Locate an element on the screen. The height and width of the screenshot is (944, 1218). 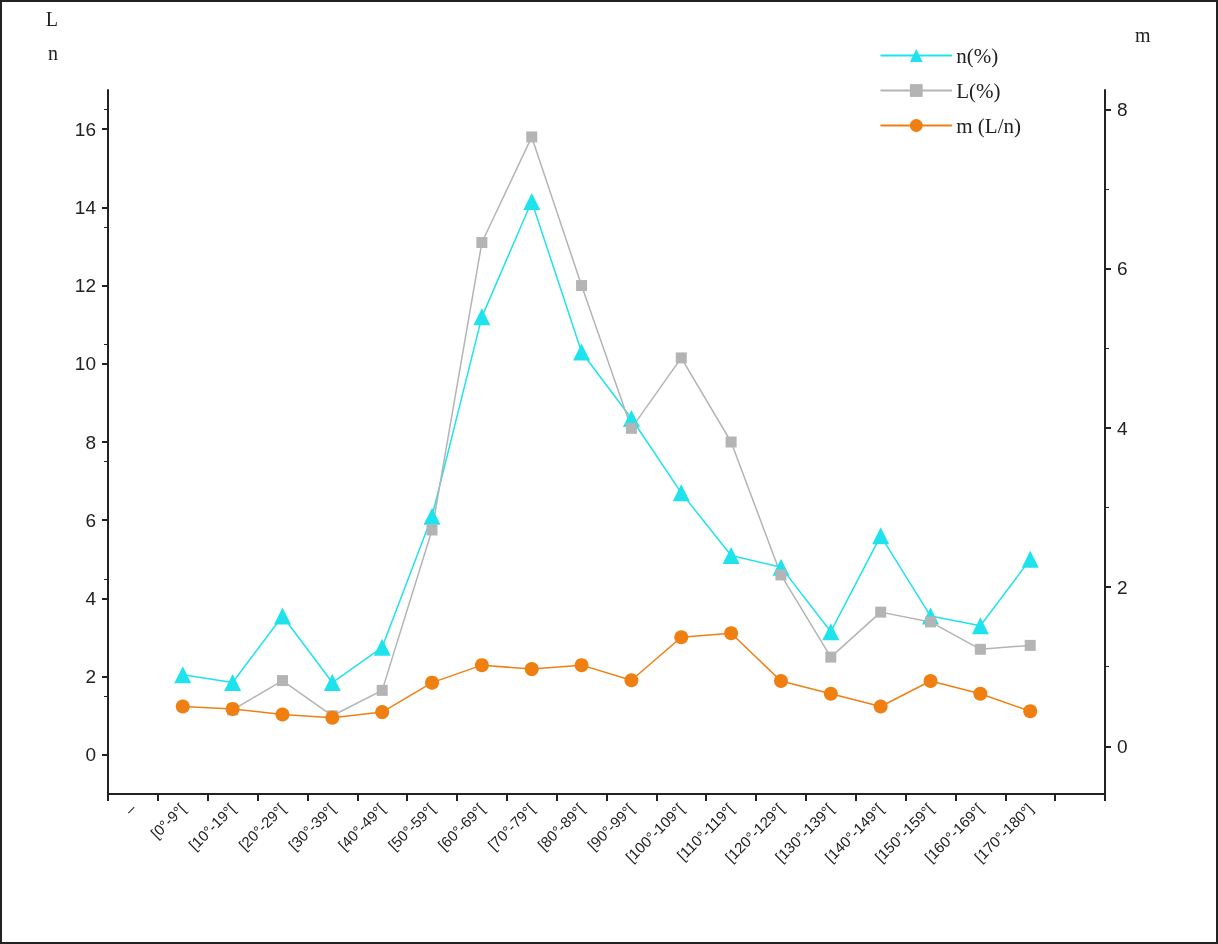
y-tick-label: 0 is located at coordinates (90, 755).